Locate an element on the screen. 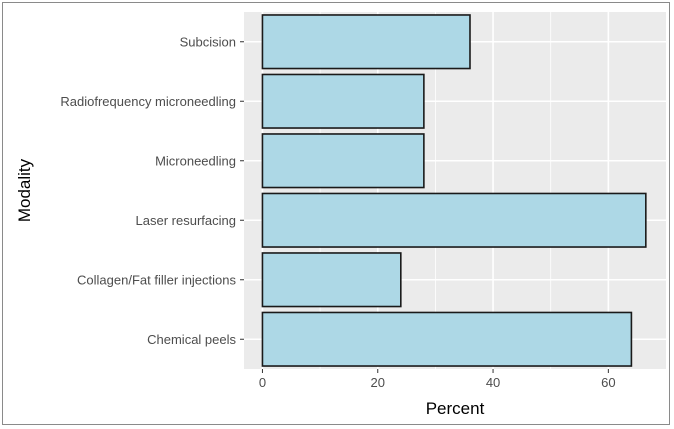  x-axis-title: Percent is located at coordinates (455, 408).